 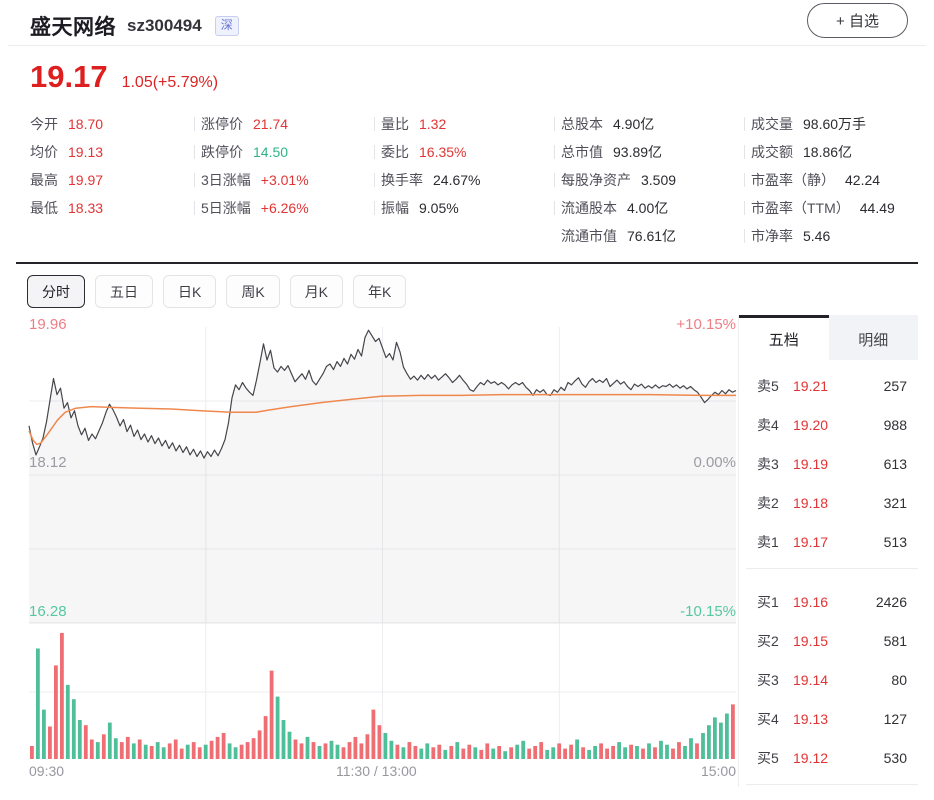 What do you see at coordinates (857, 20) in the screenshot?
I see `add-watchlist-button: + 自选` at bounding box center [857, 20].